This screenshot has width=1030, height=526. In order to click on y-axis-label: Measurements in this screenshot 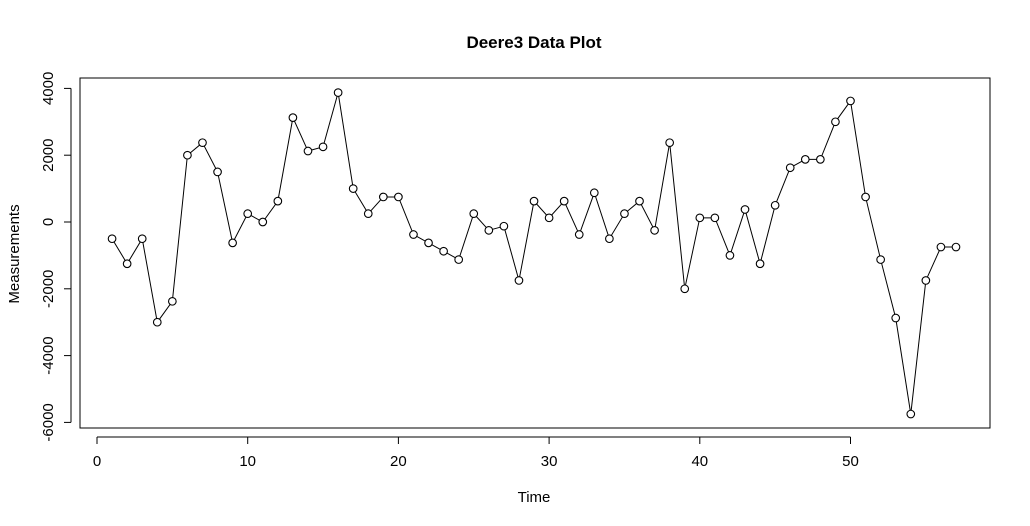, I will do `click(14, 253)`.